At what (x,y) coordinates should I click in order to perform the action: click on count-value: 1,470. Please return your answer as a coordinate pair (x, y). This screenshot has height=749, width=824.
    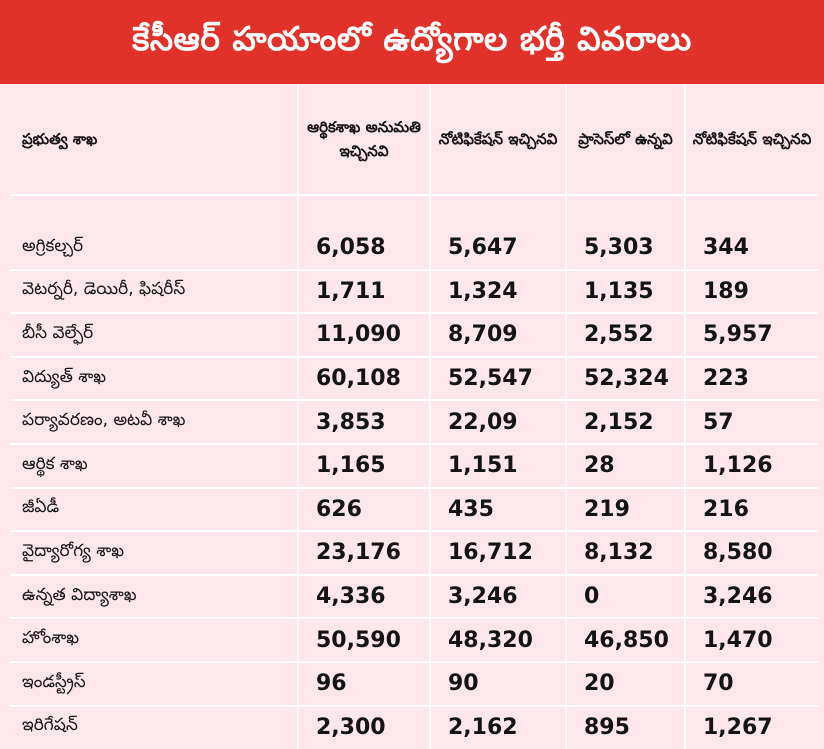
    Looking at the image, I should click on (738, 640).